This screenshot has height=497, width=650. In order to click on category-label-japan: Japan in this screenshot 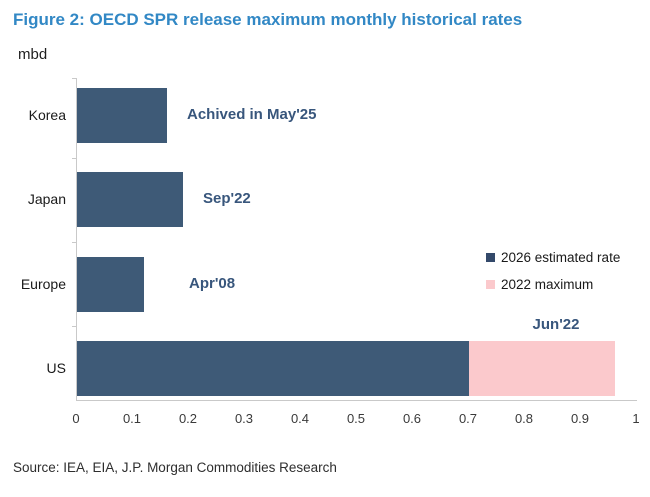, I will do `click(46, 198)`.